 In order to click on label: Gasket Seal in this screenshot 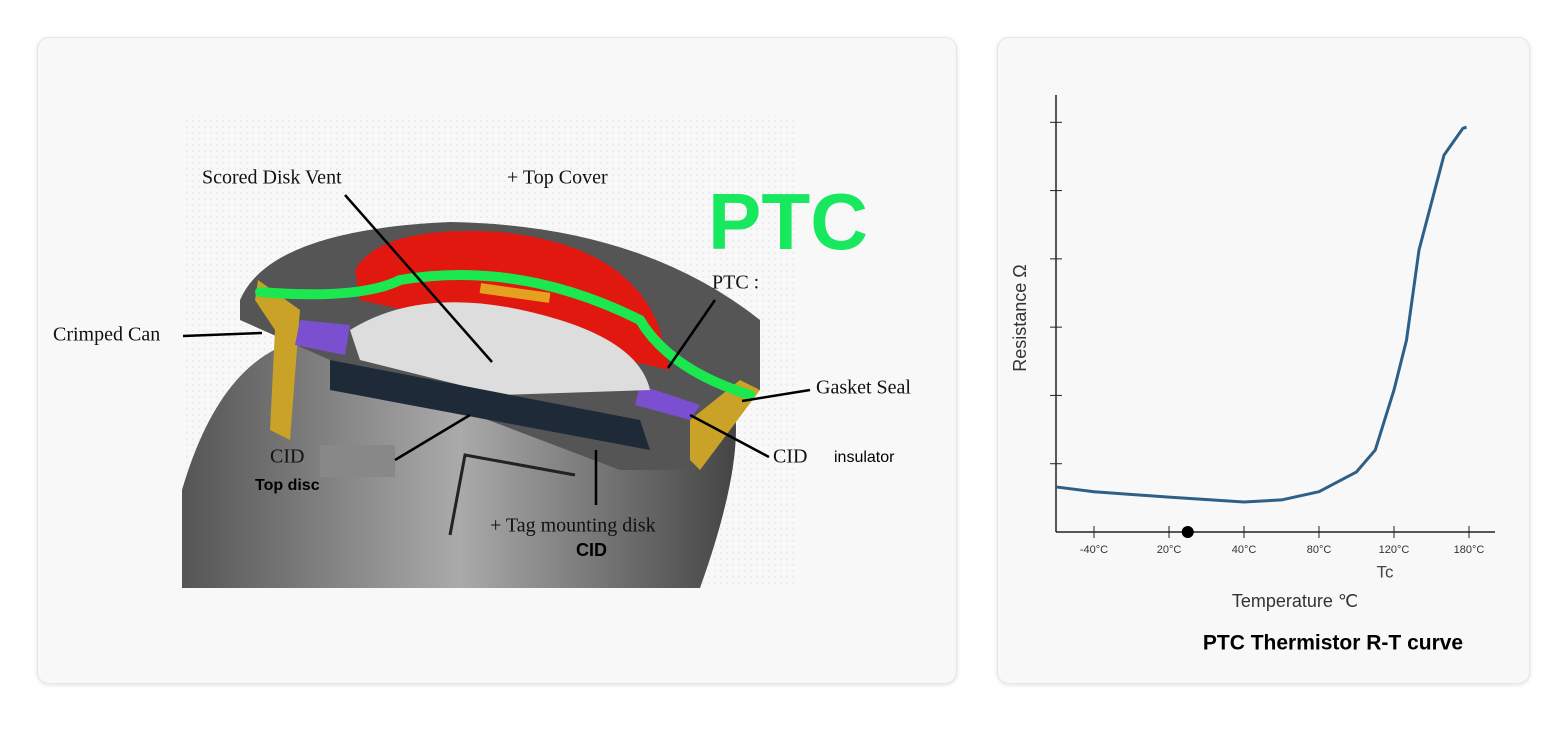, I will do `click(863, 388)`.